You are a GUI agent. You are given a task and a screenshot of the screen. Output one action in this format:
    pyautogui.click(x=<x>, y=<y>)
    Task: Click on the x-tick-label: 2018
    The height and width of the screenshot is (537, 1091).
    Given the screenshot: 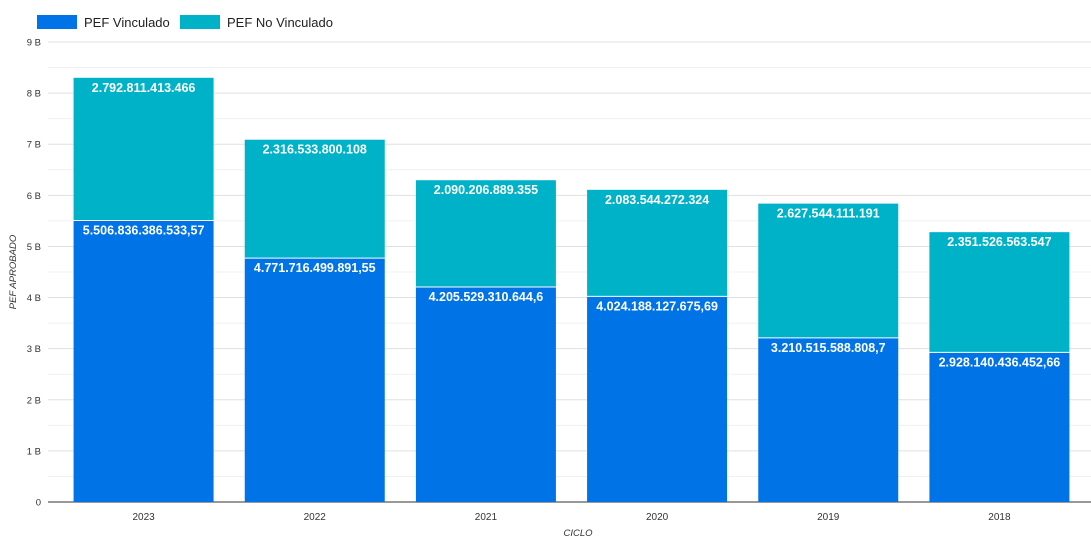 What is the action you would take?
    pyautogui.click(x=999, y=517)
    